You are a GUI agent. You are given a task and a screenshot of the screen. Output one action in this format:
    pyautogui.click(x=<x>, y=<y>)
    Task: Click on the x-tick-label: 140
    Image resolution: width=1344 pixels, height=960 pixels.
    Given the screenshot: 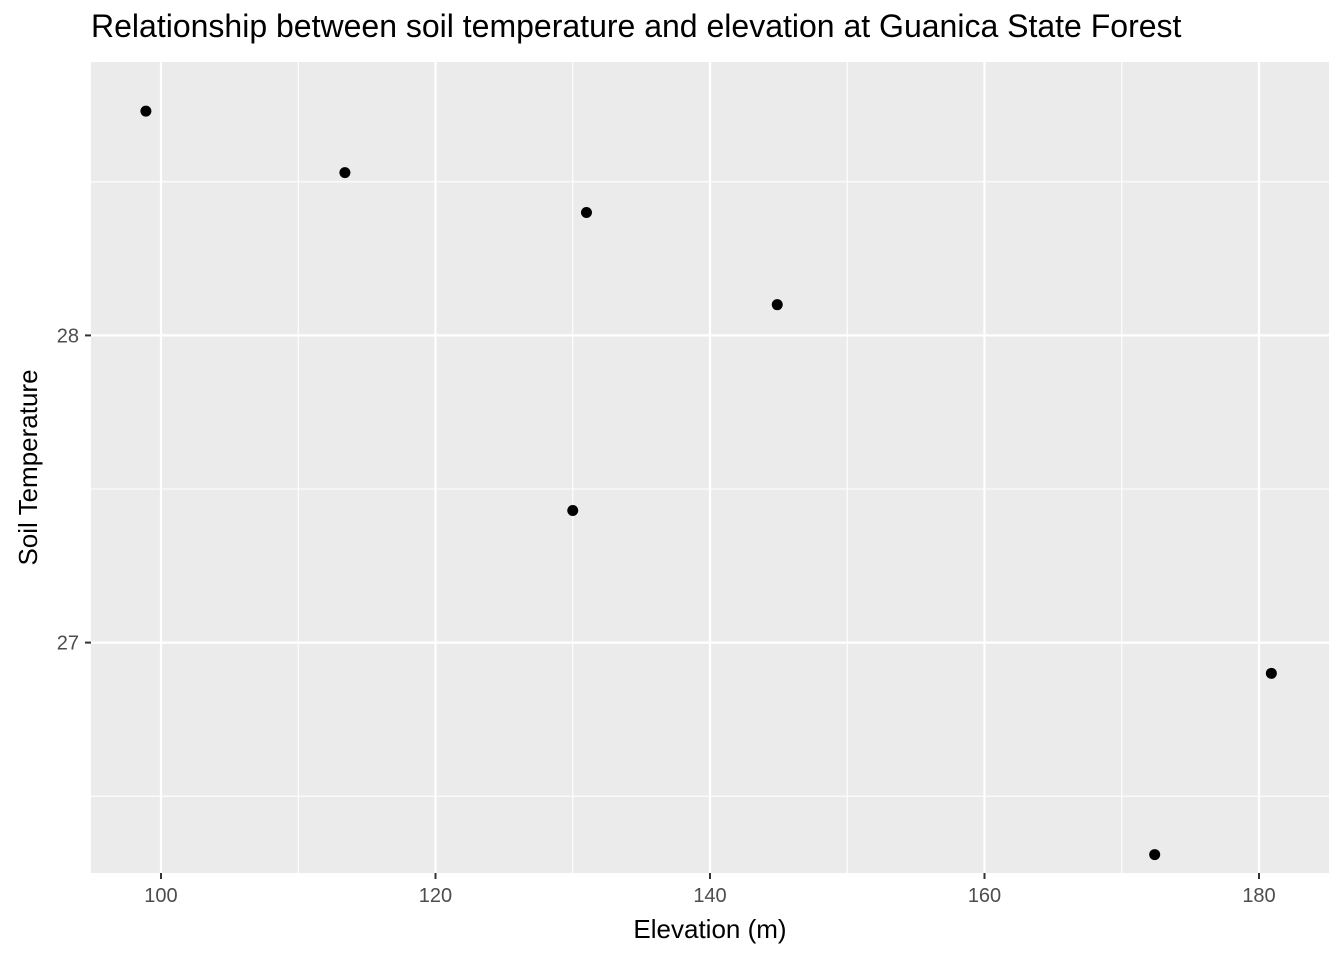 What is the action you would take?
    pyautogui.click(x=709, y=896)
    